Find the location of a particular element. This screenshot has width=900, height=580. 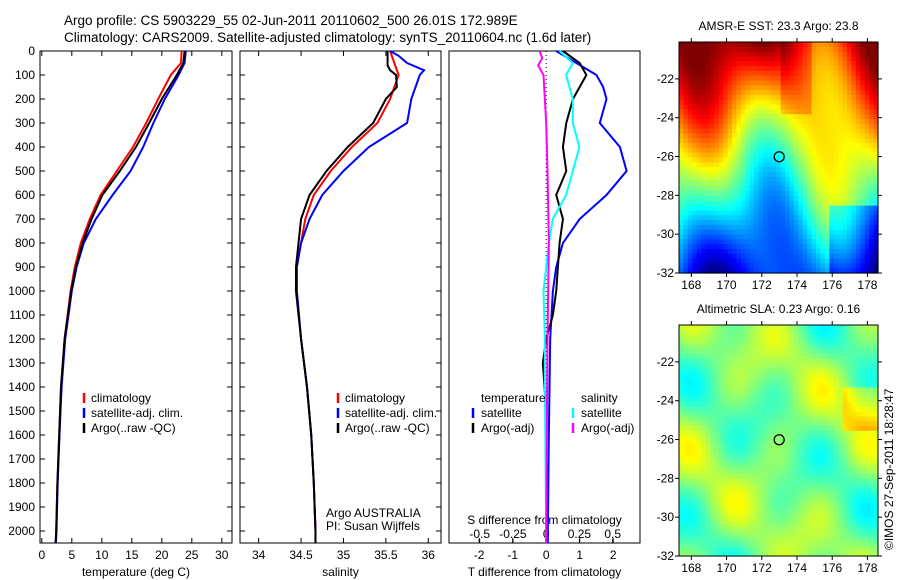

y-tick-label: -30 is located at coordinates (666, 234).